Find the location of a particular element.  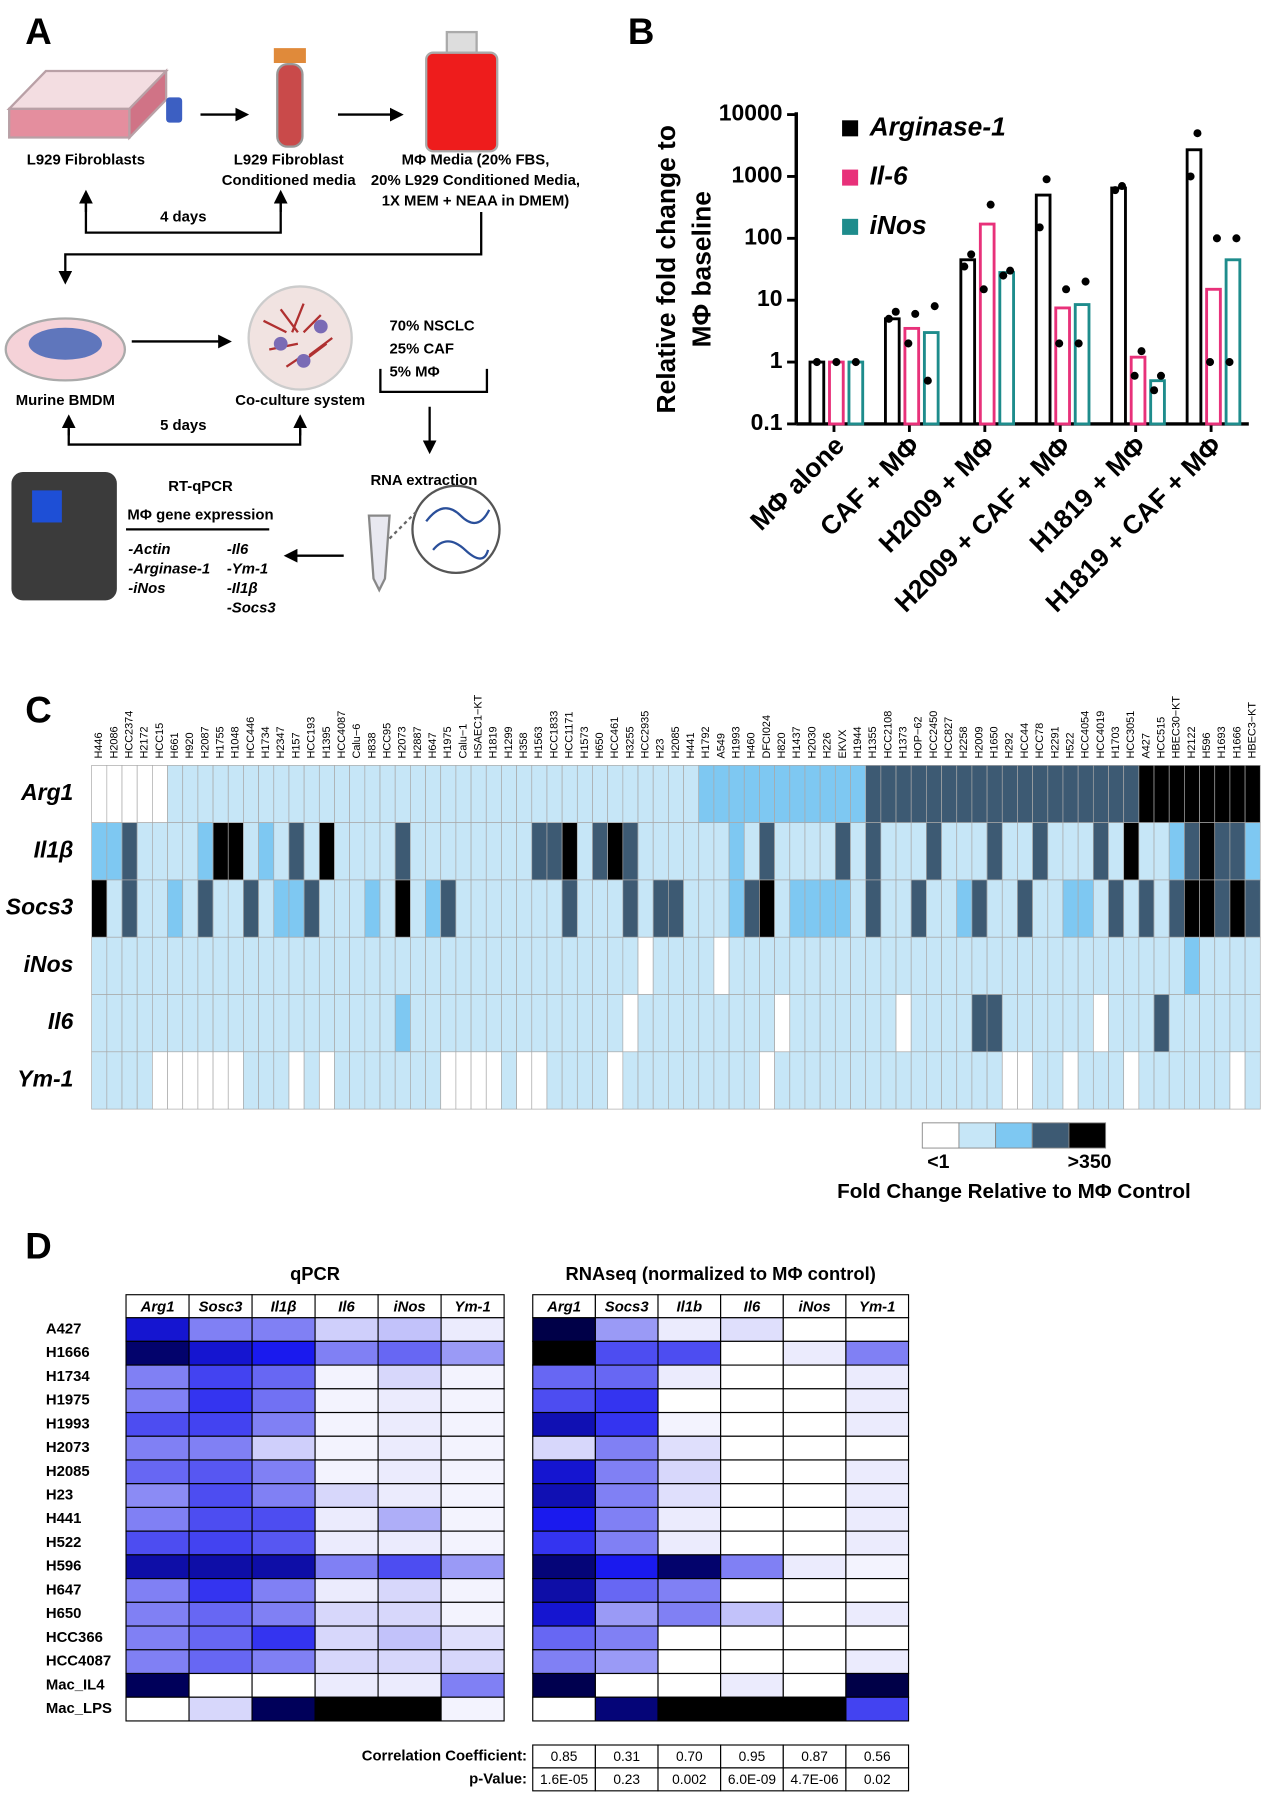

connector is located at coordinates (270, 248).